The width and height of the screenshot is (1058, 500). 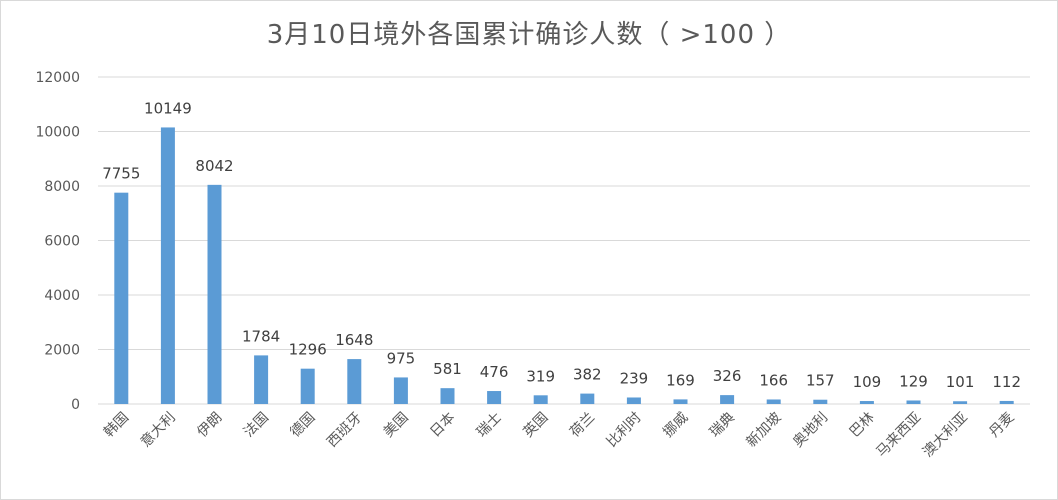 What do you see at coordinates (1006, 382) in the screenshot?
I see `data-label: 112` at bounding box center [1006, 382].